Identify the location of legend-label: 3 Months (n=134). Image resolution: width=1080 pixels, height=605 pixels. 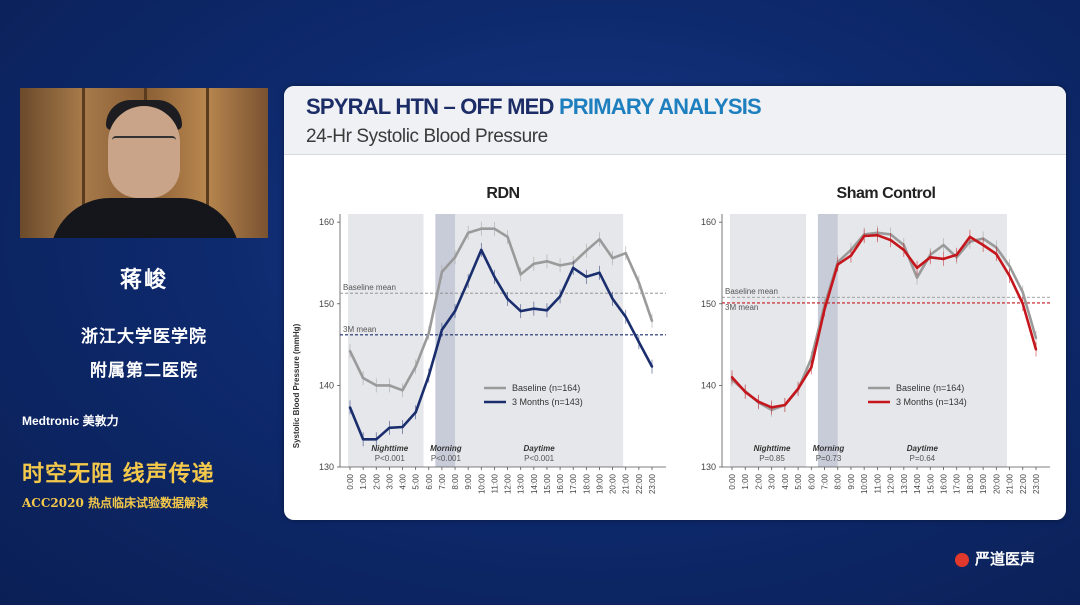
(931, 402).